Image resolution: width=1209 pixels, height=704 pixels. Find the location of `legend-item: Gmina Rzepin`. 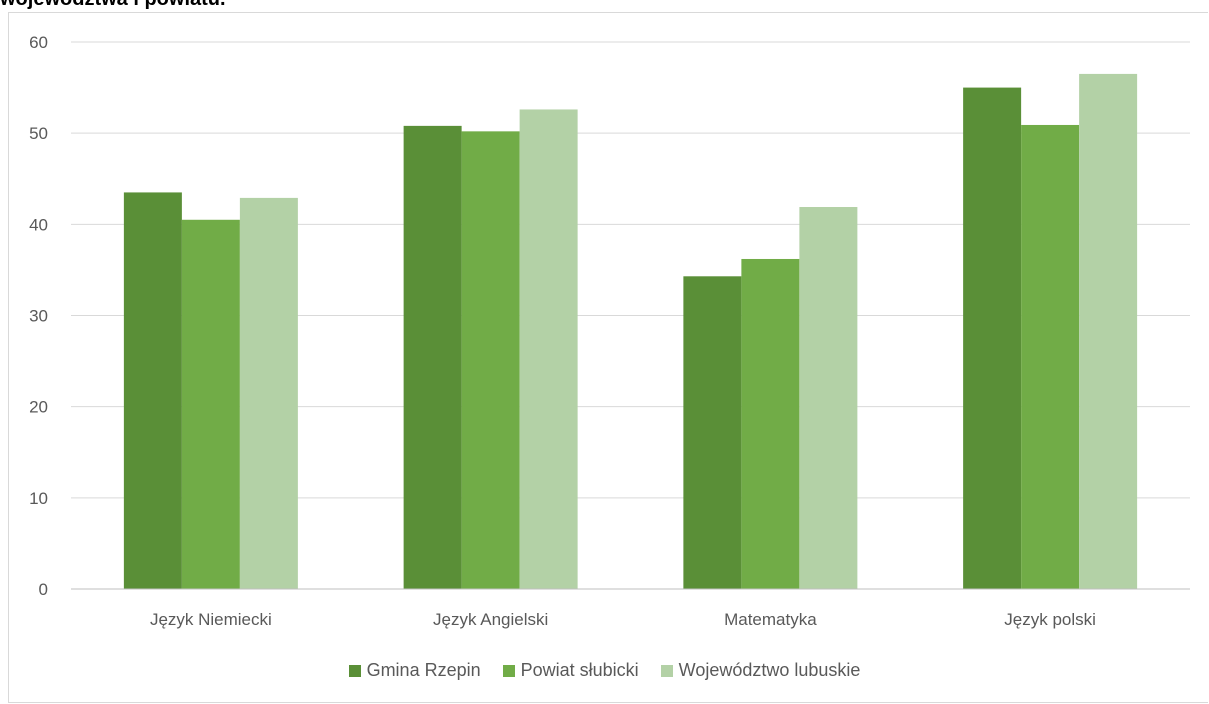

legend-item: Gmina Rzepin is located at coordinates (414, 670).